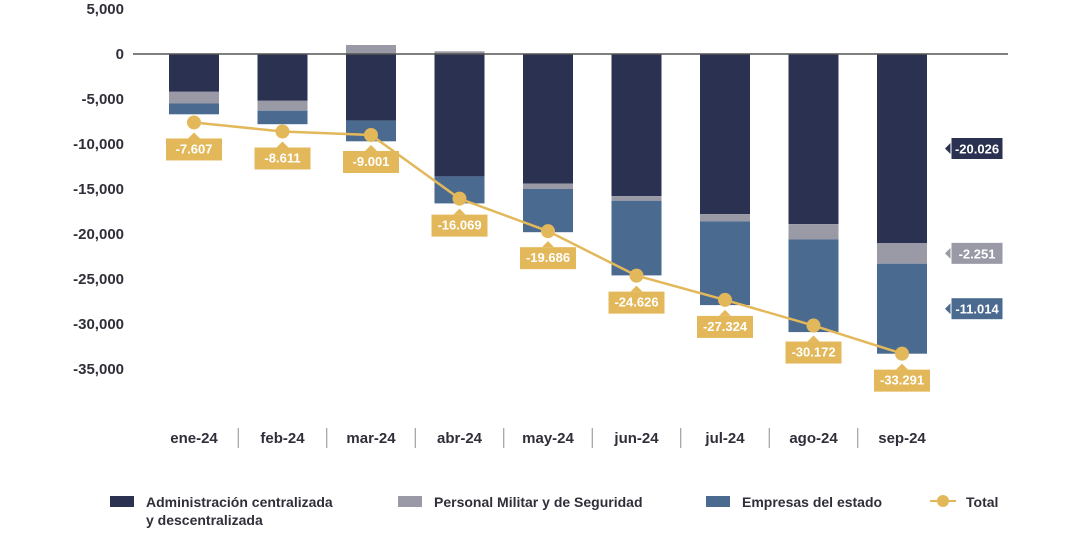  Describe the element at coordinates (120, 54) in the screenshot. I see `y-tick-label: 0` at that location.